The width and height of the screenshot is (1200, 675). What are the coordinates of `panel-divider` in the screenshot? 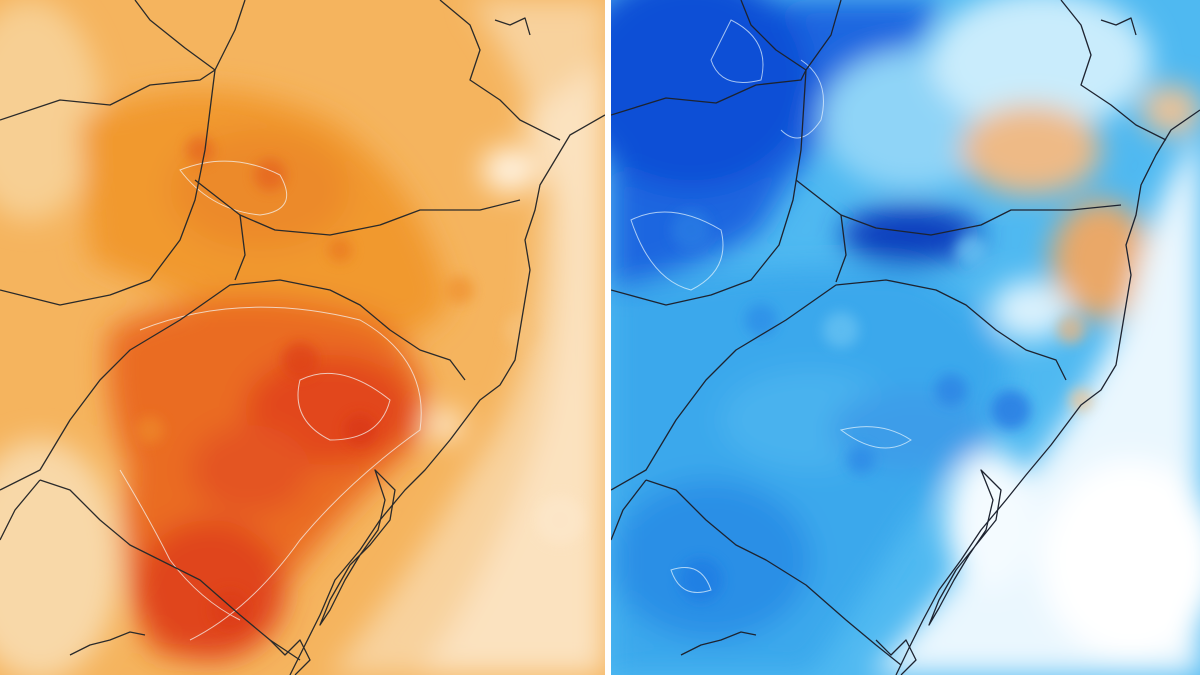 It's located at (608, 337).